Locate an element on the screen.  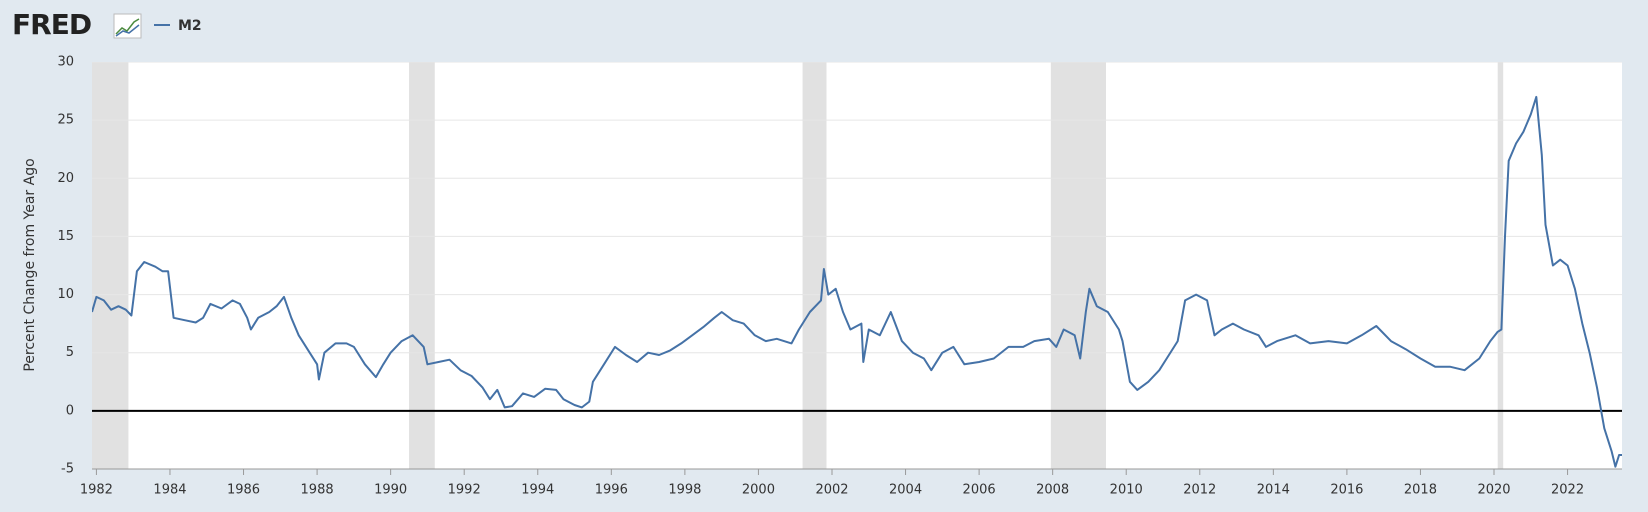
x-tick-label: 2010 is located at coordinates (1126, 490).